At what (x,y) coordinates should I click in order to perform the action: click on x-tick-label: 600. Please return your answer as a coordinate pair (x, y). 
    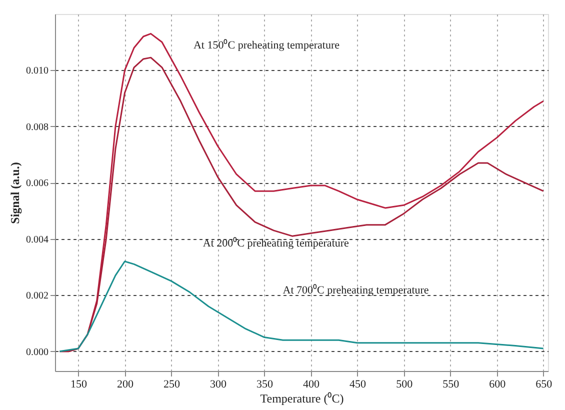
    Looking at the image, I should click on (497, 384).